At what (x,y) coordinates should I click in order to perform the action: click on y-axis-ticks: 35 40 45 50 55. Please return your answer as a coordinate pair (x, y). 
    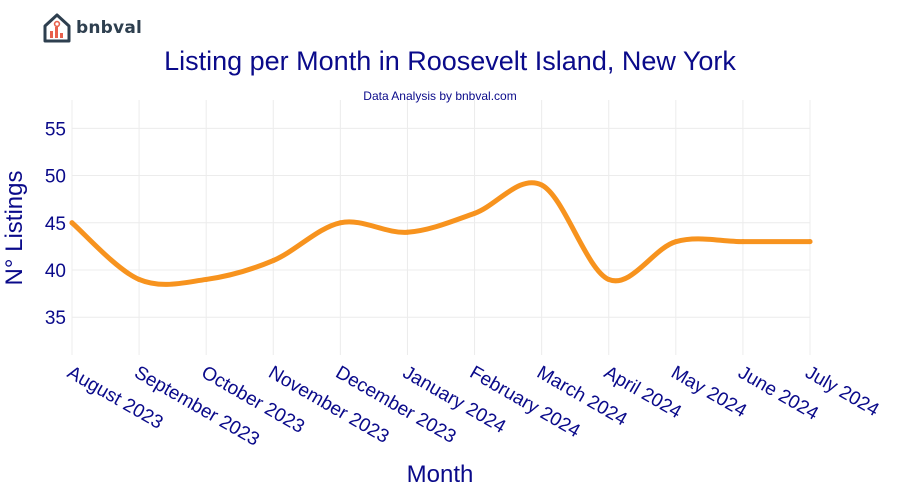
    Looking at the image, I should click on (55, 224).